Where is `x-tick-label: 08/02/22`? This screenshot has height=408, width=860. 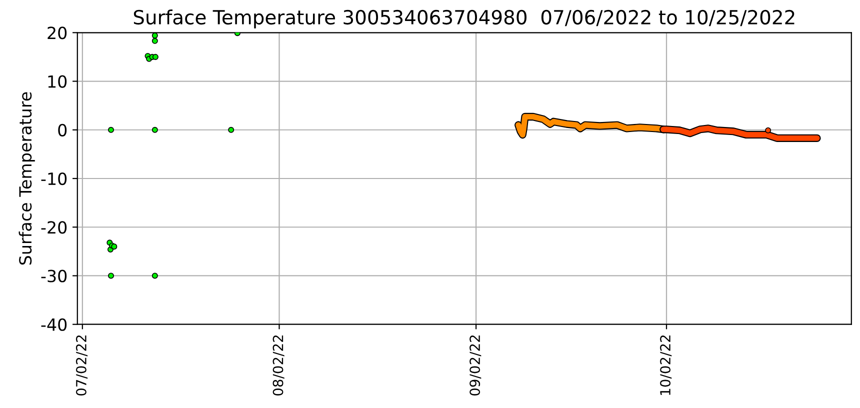
x-tick-label: 08/02/22 is located at coordinates (278, 365).